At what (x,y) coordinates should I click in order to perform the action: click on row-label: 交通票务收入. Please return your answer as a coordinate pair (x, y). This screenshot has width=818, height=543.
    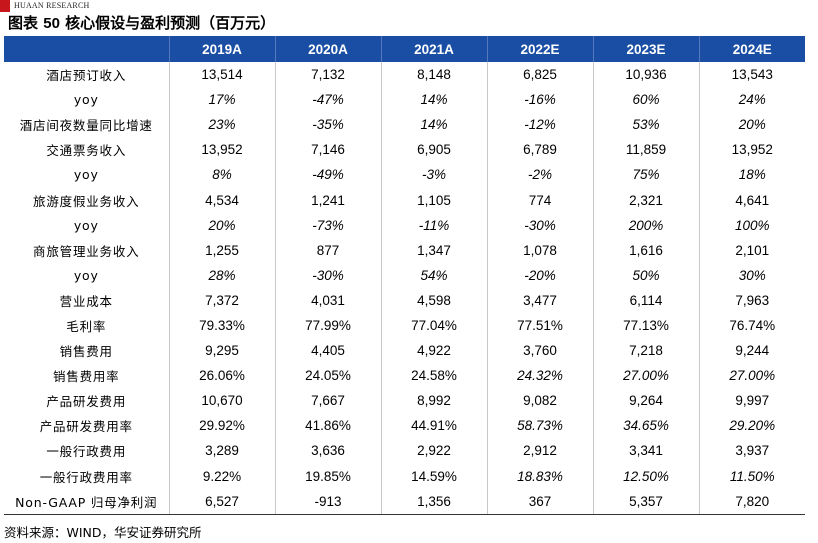
    Looking at the image, I should click on (87, 150).